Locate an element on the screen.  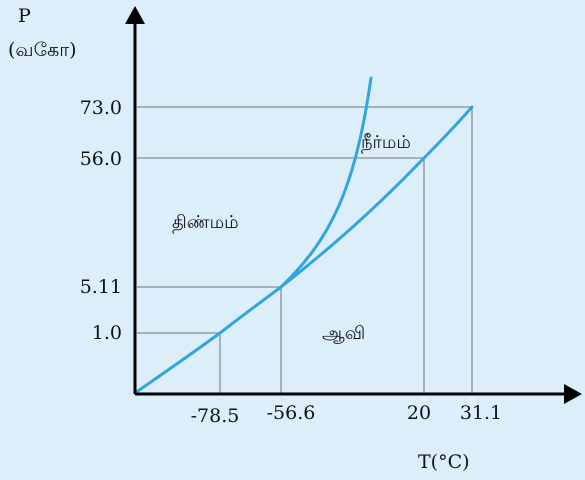
gas-region-label: ஆவி is located at coordinates (343, 333).